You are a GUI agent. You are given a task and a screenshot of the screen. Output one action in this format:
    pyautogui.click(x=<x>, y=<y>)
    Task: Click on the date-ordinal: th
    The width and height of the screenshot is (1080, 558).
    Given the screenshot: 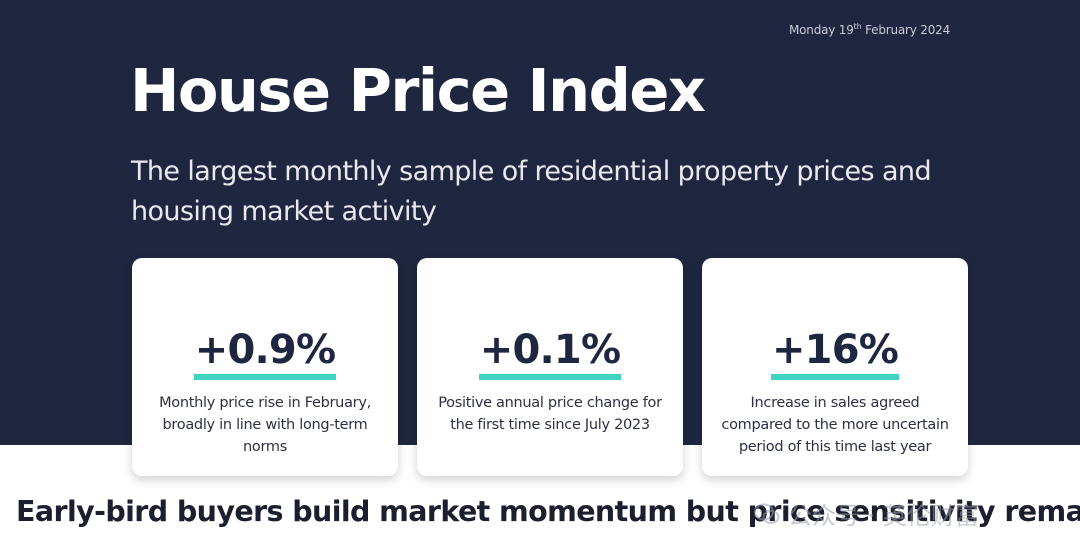 What is the action you would take?
    pyautogui.click(x=857, y=26)
    